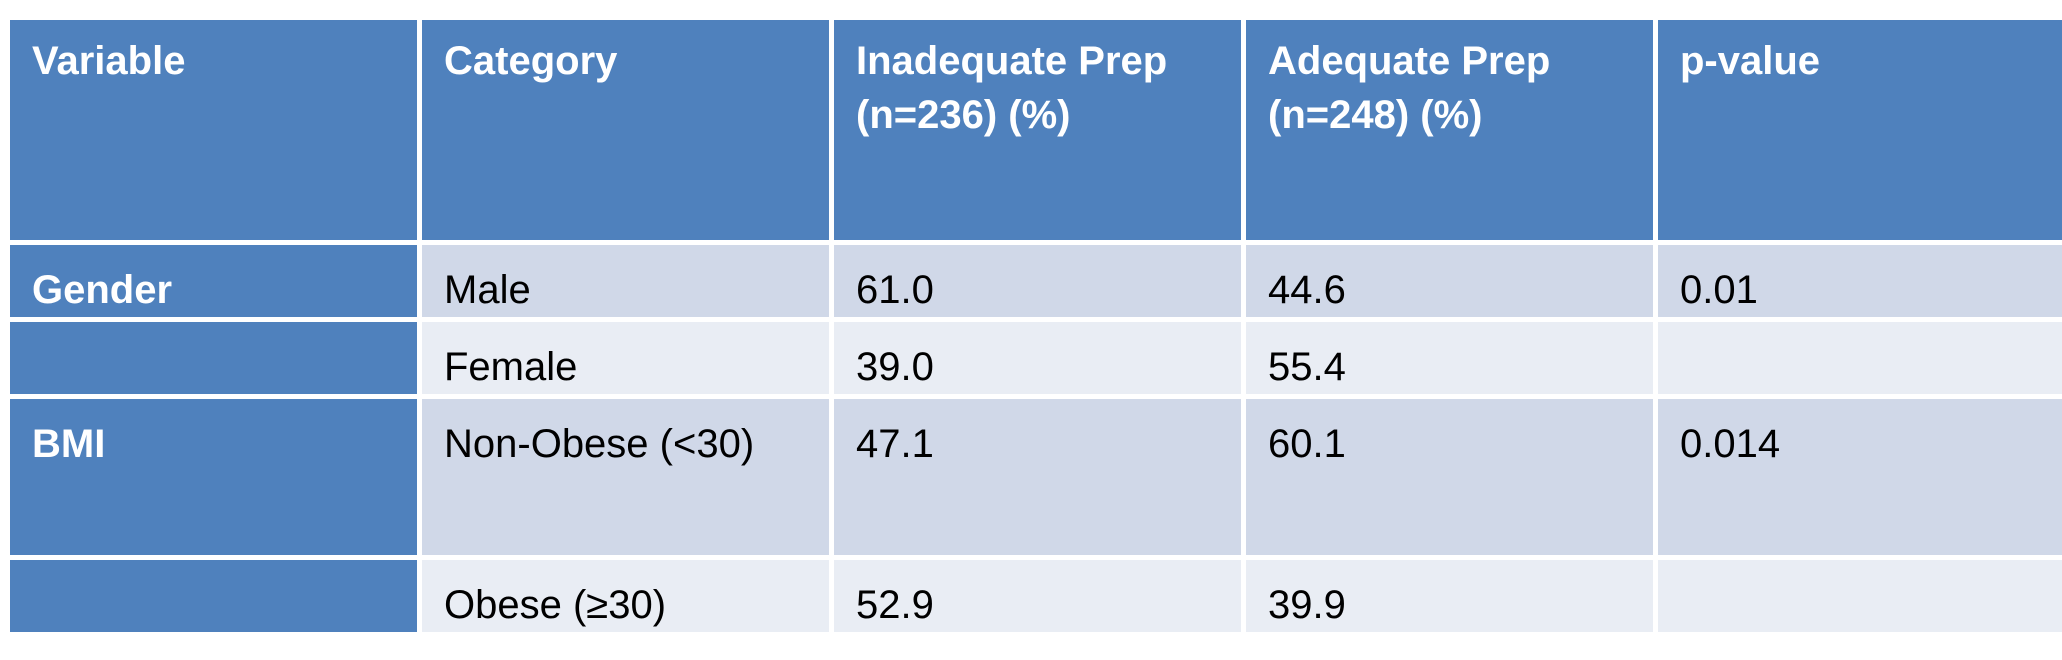  Describe the element at coordinates (1409, 61) in the screenshot. I see `header-adequate-line1: Adequate Prep` at that location.